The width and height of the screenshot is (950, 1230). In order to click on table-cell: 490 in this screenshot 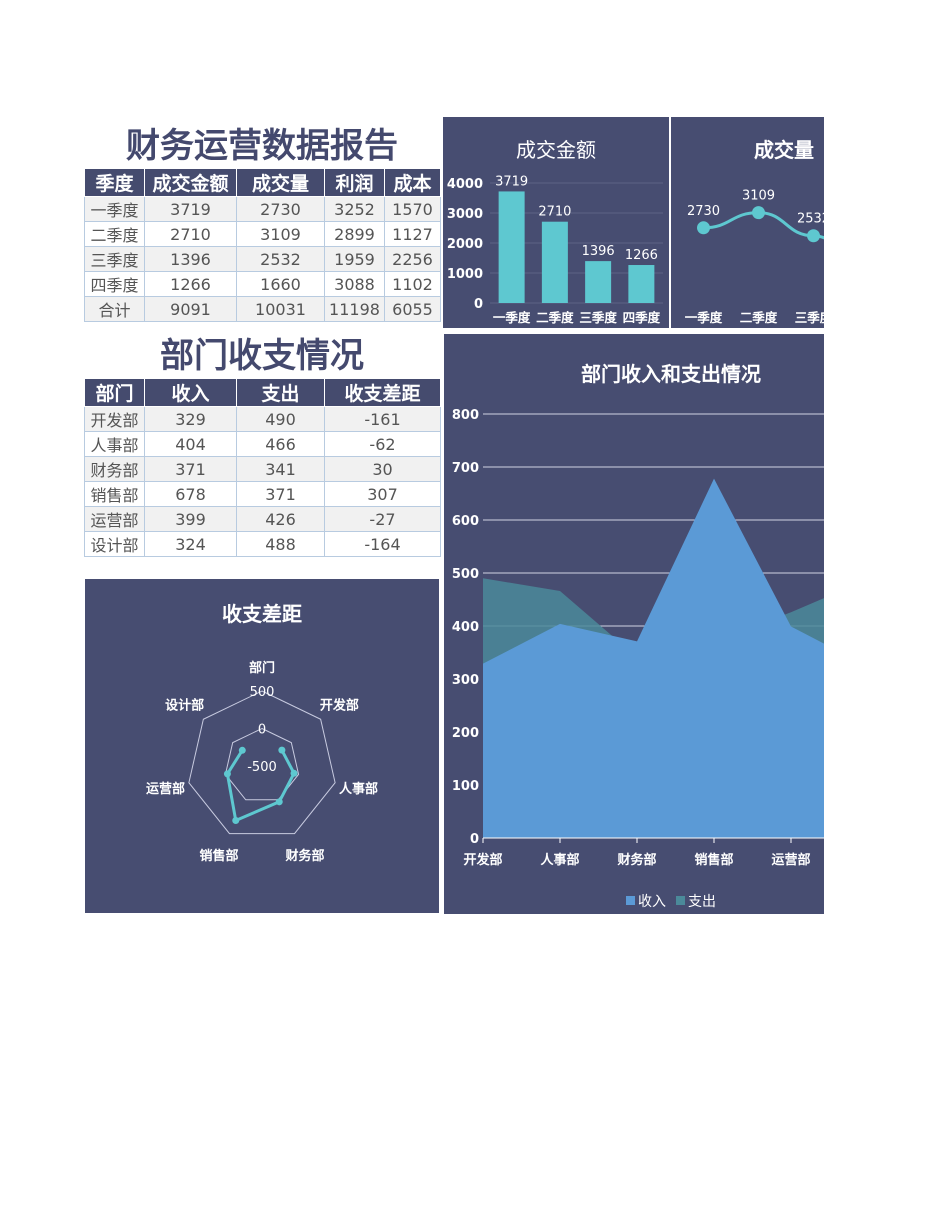, I will do `click(280, 419)`.